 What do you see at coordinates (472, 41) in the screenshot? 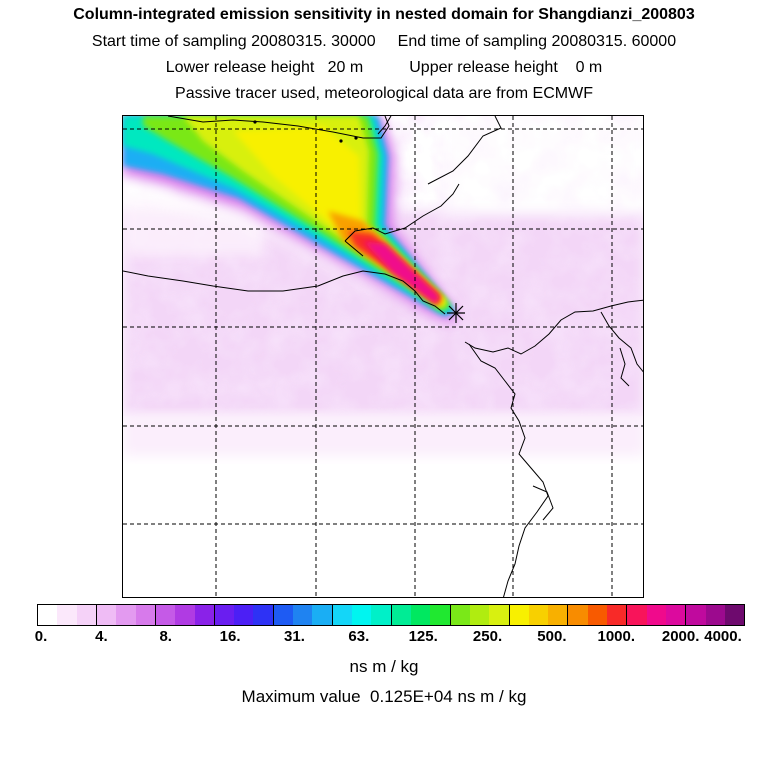
I see `end-time-label: End time of sampling` at bounding box center [472, 41].